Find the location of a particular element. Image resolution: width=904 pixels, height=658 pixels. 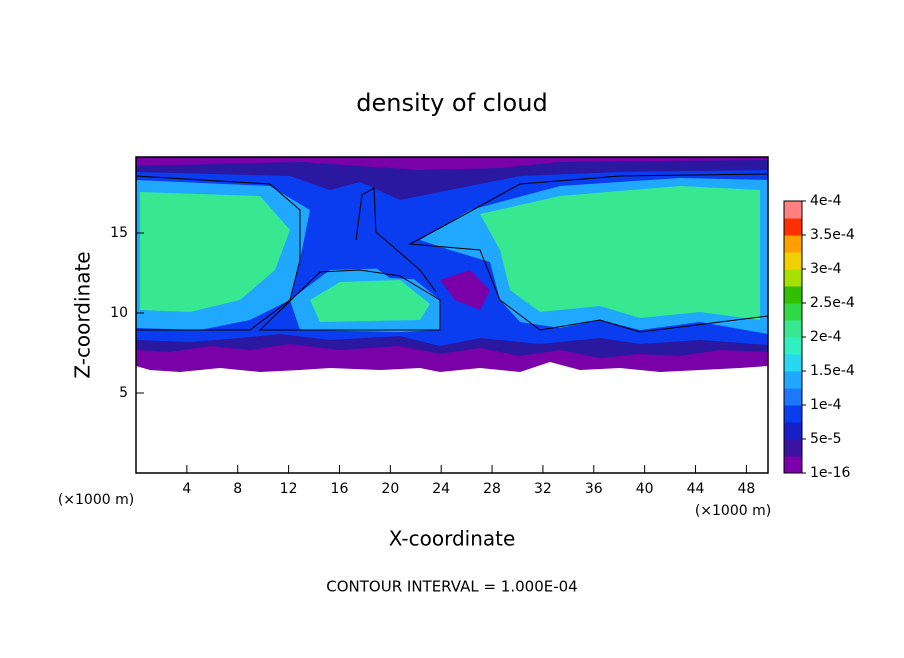

x-tick-label: 40 is located at coordinates (645, 489).